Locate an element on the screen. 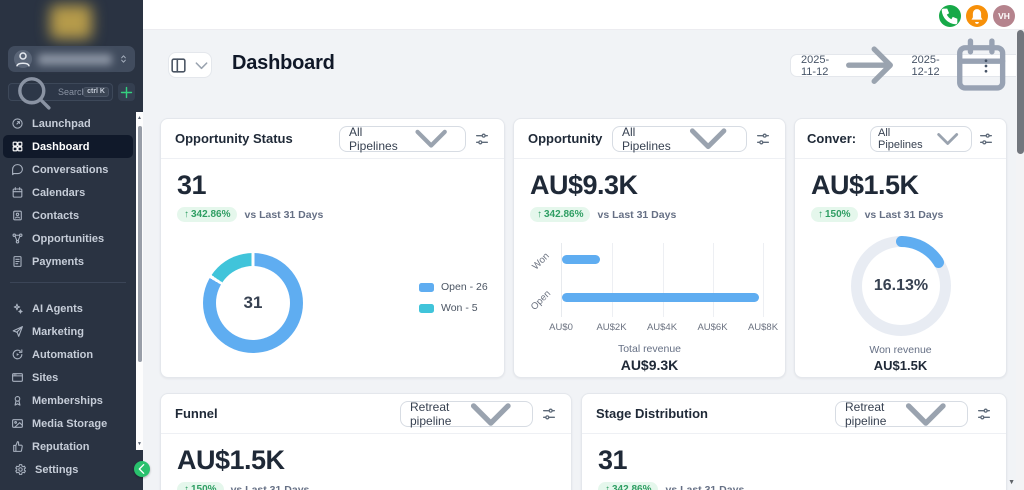 This screenshot has width=1024, height=490. sidebar-item-reputation: Reputation is located at coordinates (68, 443).